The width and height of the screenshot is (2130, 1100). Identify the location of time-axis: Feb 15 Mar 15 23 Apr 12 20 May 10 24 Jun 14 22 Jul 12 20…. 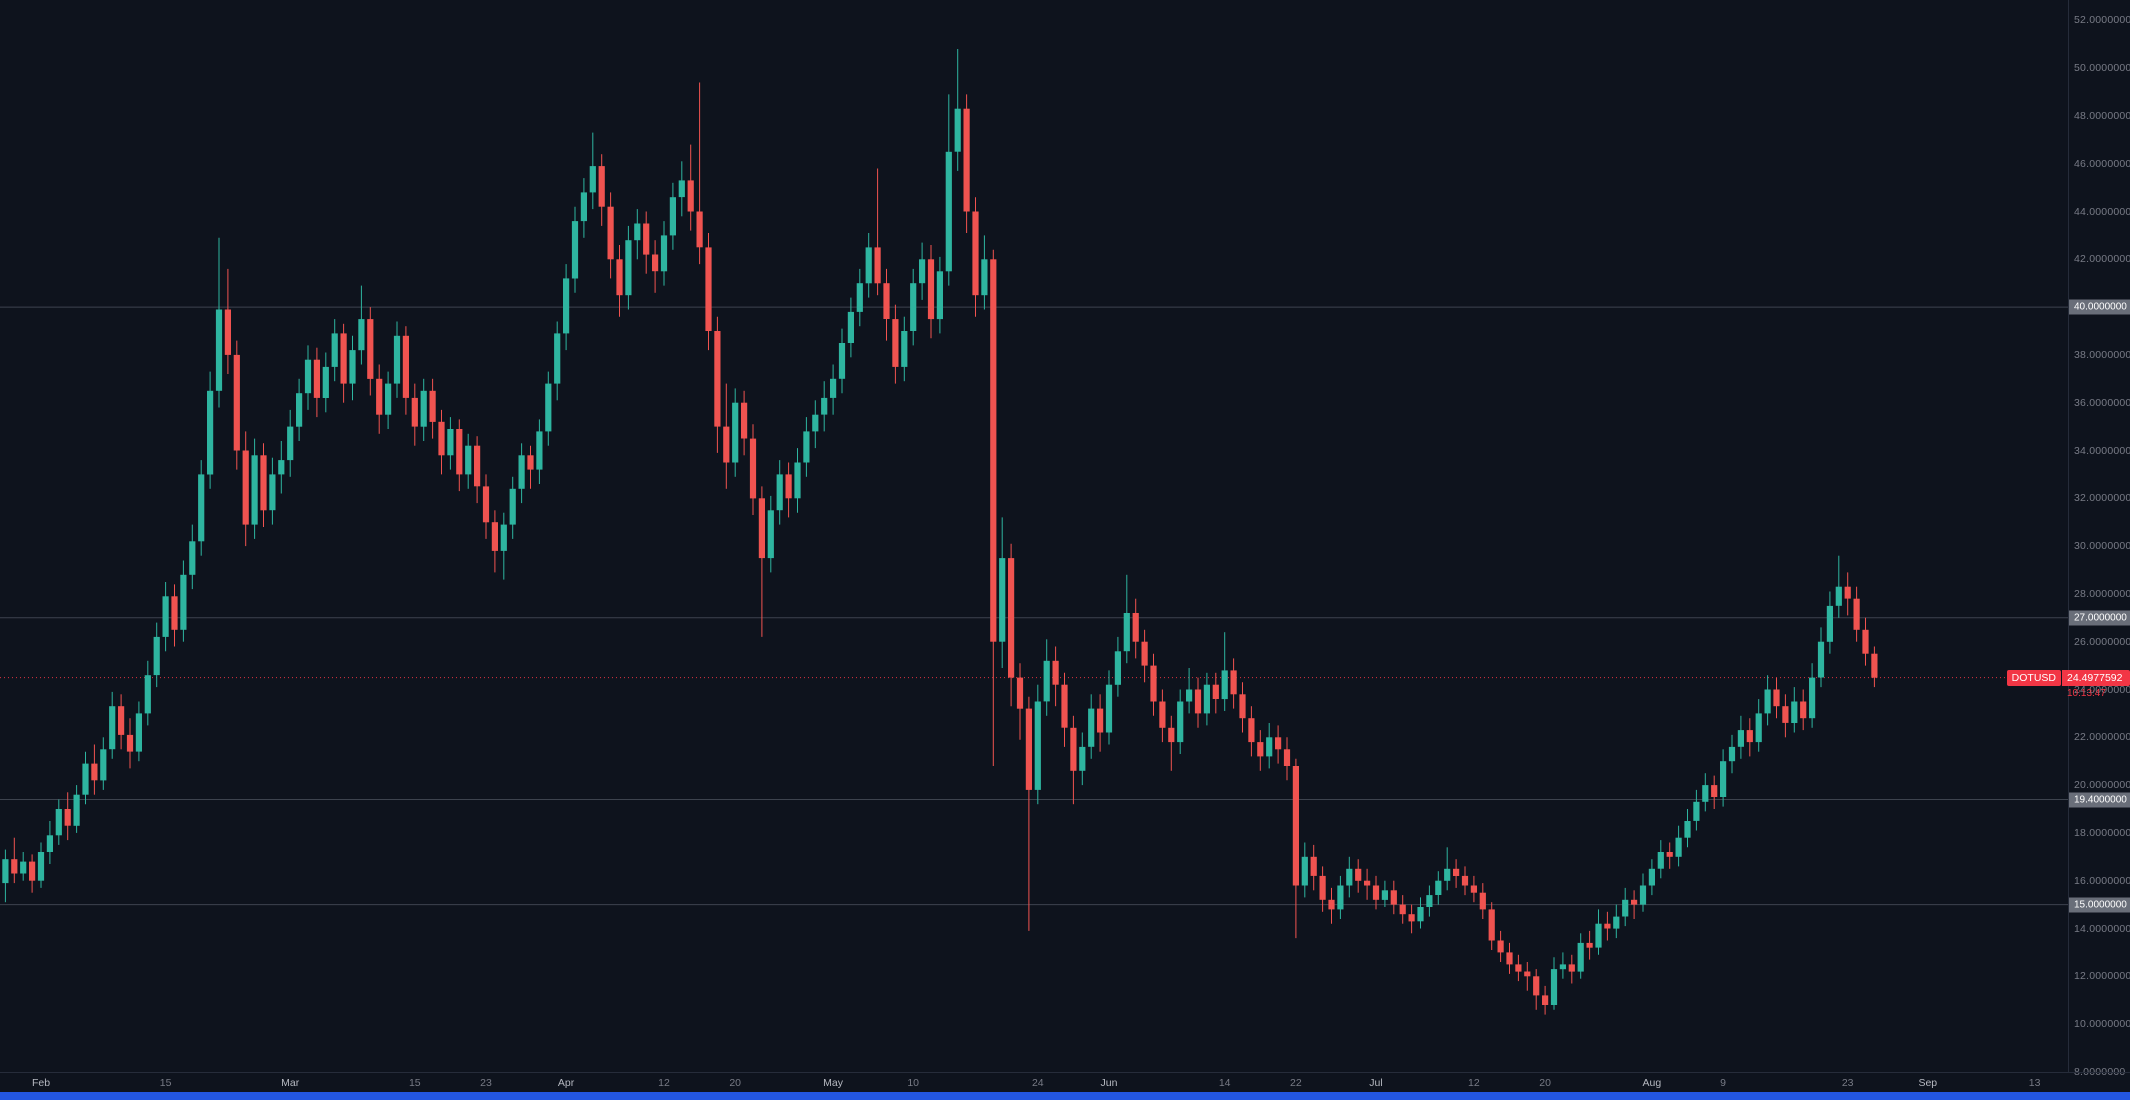
(1065, 1082).